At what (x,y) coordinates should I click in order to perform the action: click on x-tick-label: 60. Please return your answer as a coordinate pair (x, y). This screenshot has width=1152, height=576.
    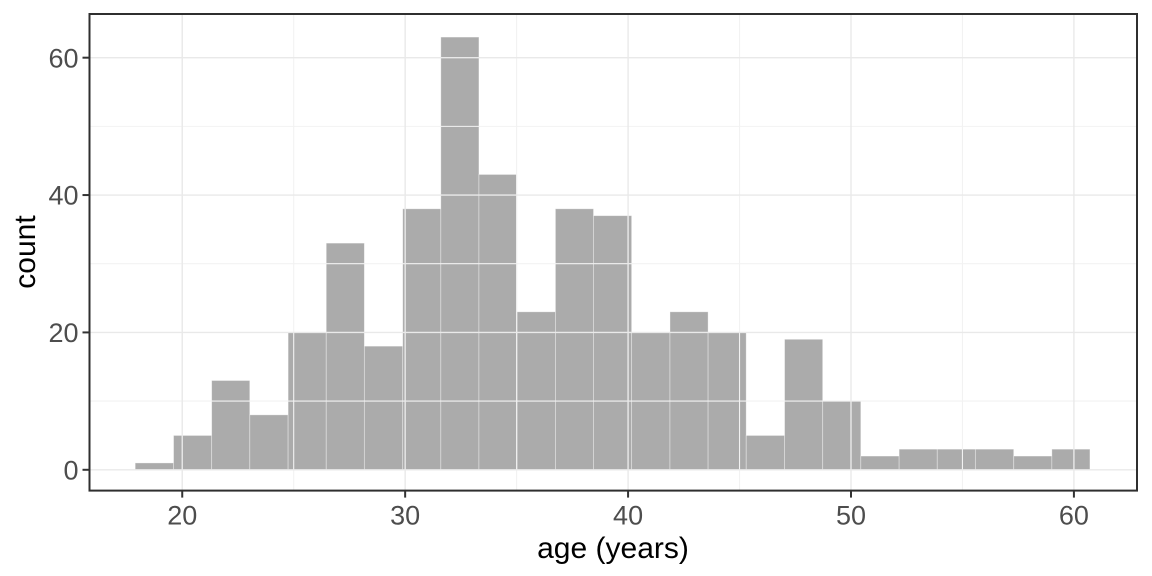
    Looking at the image, I should click on (1074, 516).